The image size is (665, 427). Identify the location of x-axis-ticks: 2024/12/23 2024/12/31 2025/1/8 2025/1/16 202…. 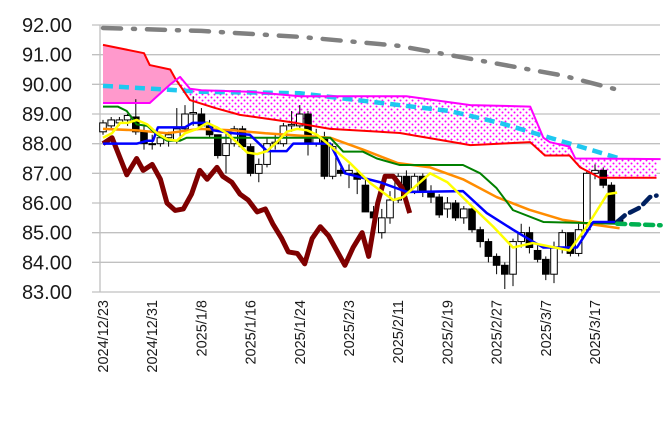
(350, 336).